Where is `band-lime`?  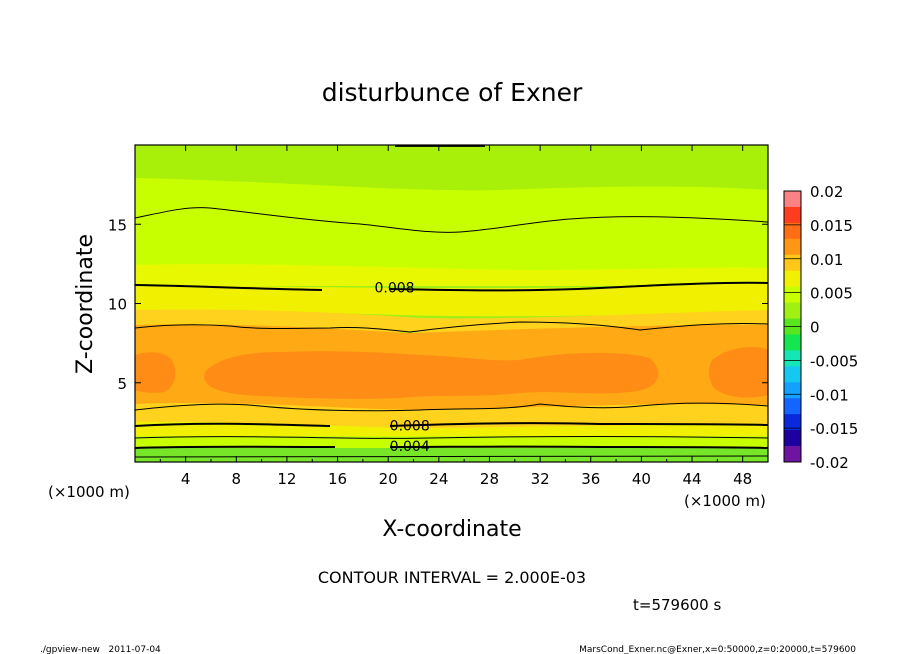 band-lime is located at coordinates (451, 225).